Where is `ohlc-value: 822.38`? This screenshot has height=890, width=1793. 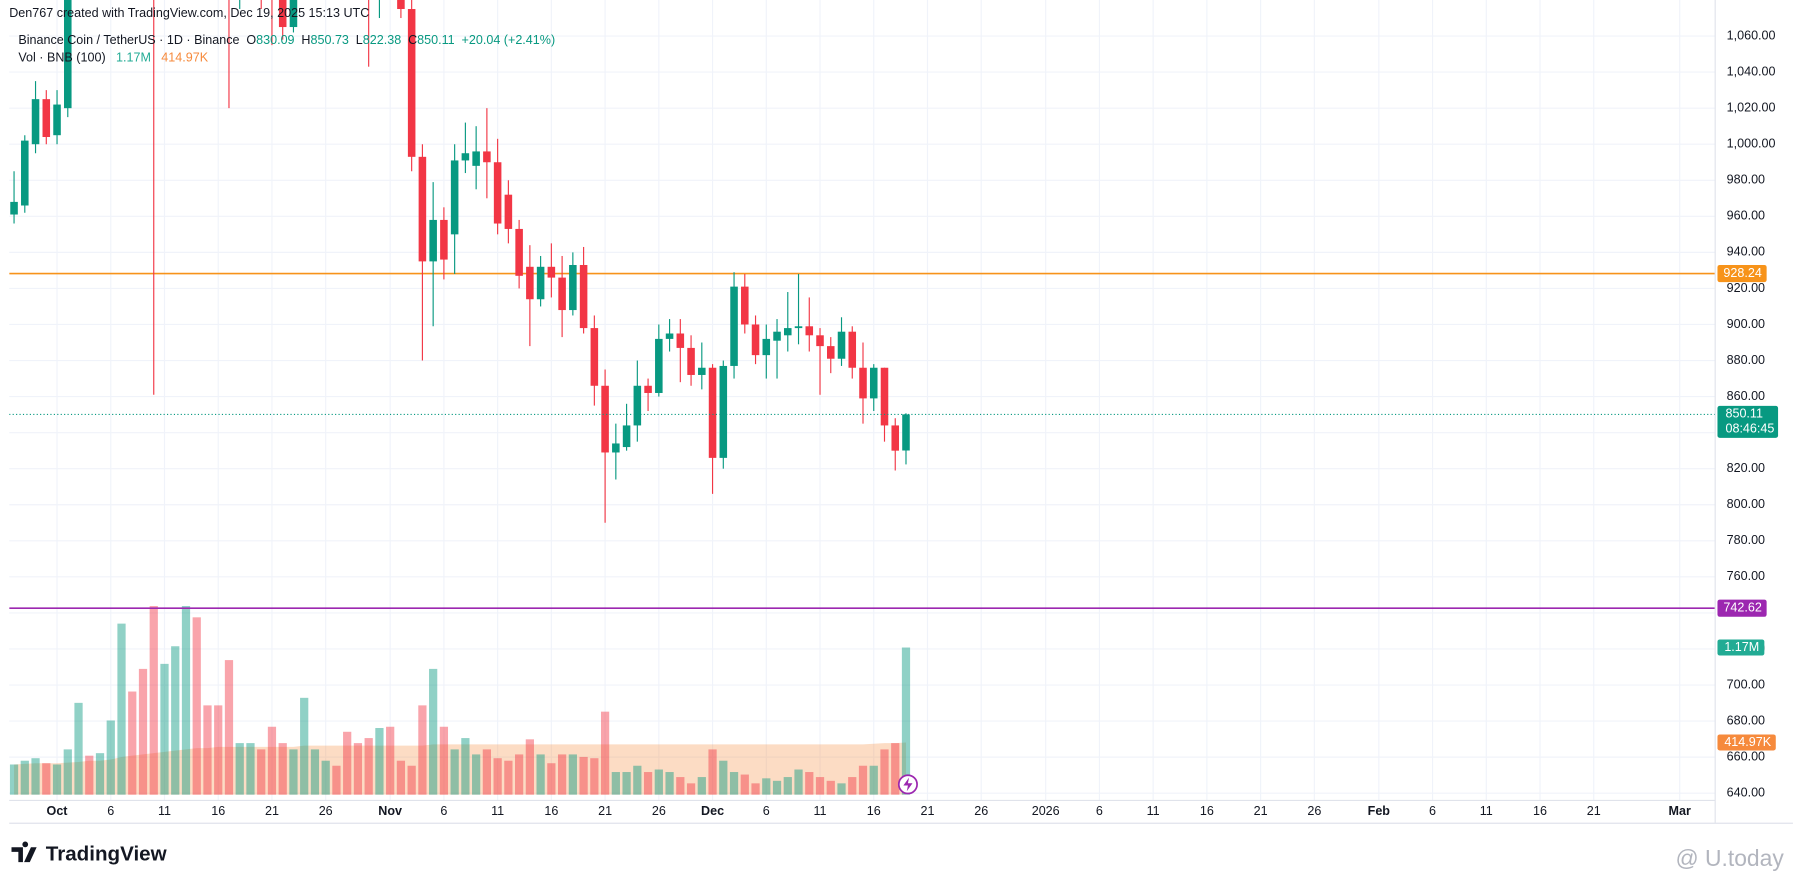 ohlc-value: 822.38 is located at coordinates (382, 40).